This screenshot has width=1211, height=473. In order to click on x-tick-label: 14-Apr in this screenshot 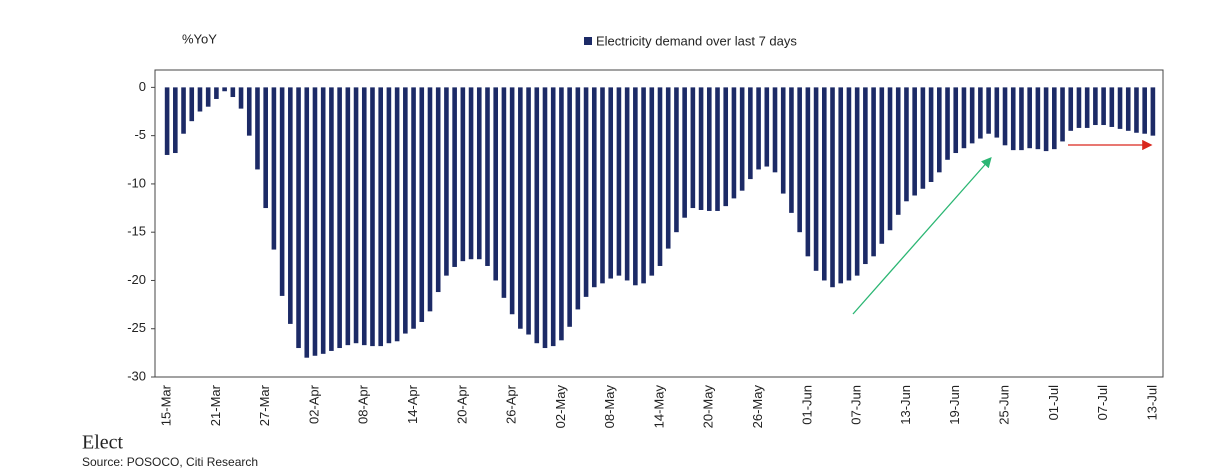, I will do `click(412, 404)`.